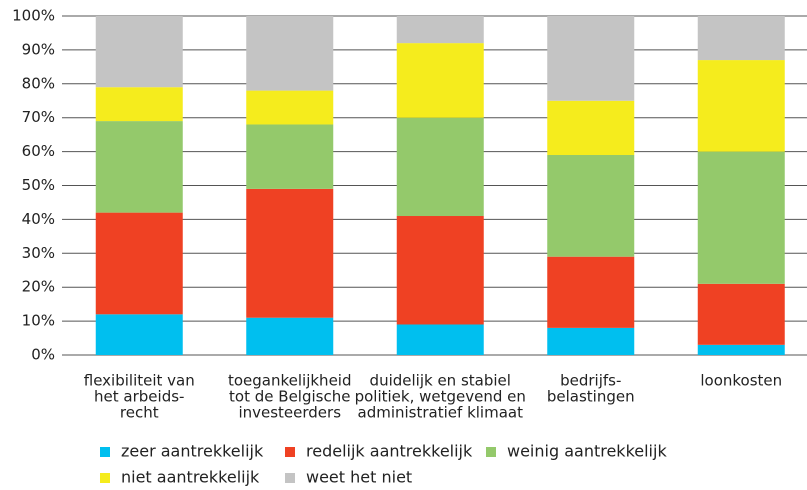 This screenshot has height=490, width=807. What do you see at coordinates (38, 83) in the screenshot?
I see `y-tick-label: 80%` at bounding box center [38, 83].